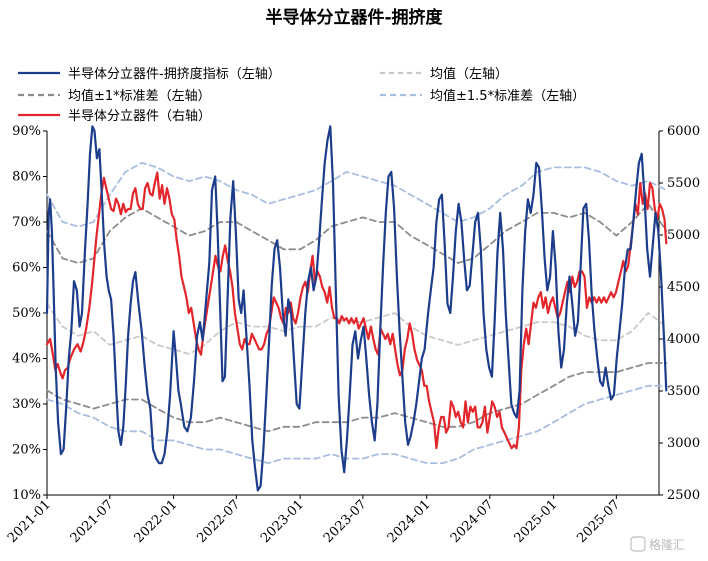 Image resolution: width=708 pixels, height=561 pixels. Describe the element at coordinates (507, 96) in the screenshot. I see `legend-label: 均值±1.5*标准差（左轴）` at that location.